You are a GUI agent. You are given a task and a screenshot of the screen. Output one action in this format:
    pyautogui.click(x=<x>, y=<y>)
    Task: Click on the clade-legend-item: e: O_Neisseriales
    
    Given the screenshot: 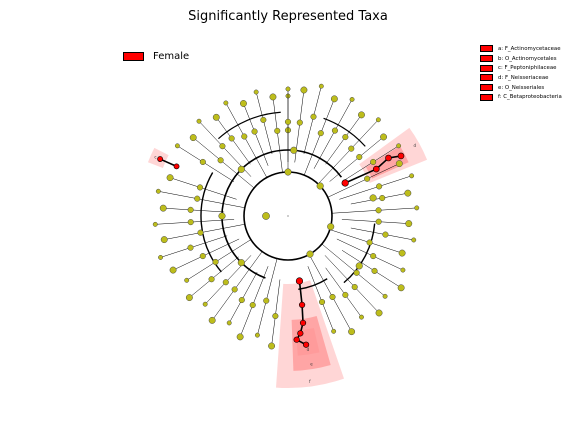 What is the action you would take?
    pyautogui.click(x=521, y=88)
    